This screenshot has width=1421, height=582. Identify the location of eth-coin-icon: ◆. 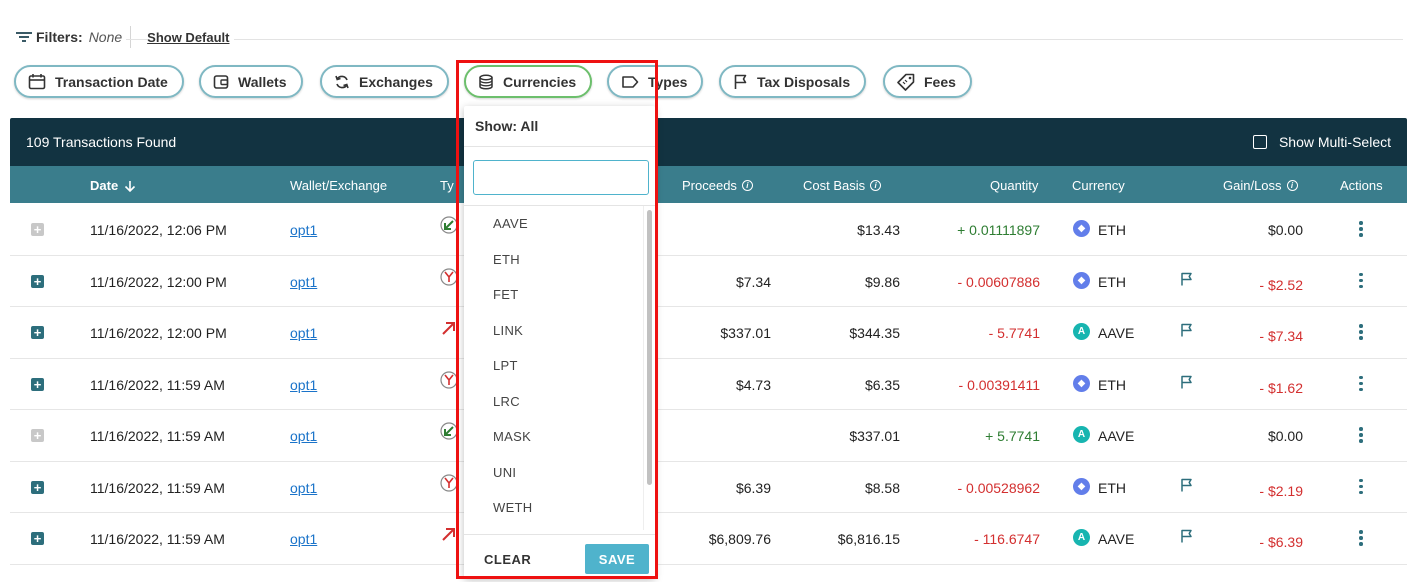
(1081, 280).